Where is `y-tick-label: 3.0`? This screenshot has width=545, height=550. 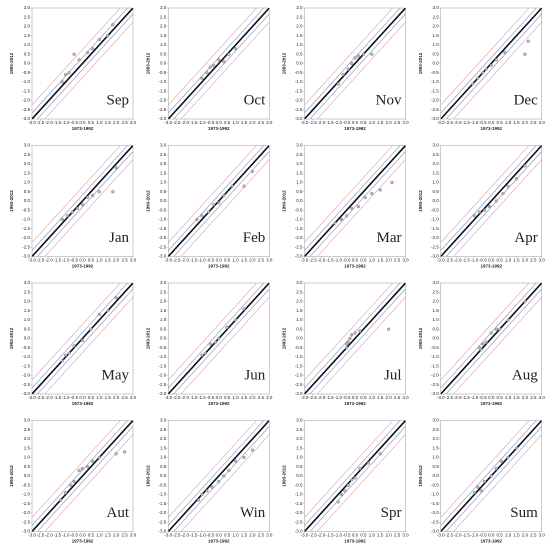
y-tick-label: 3.0 is located at coordinates (435, 420).